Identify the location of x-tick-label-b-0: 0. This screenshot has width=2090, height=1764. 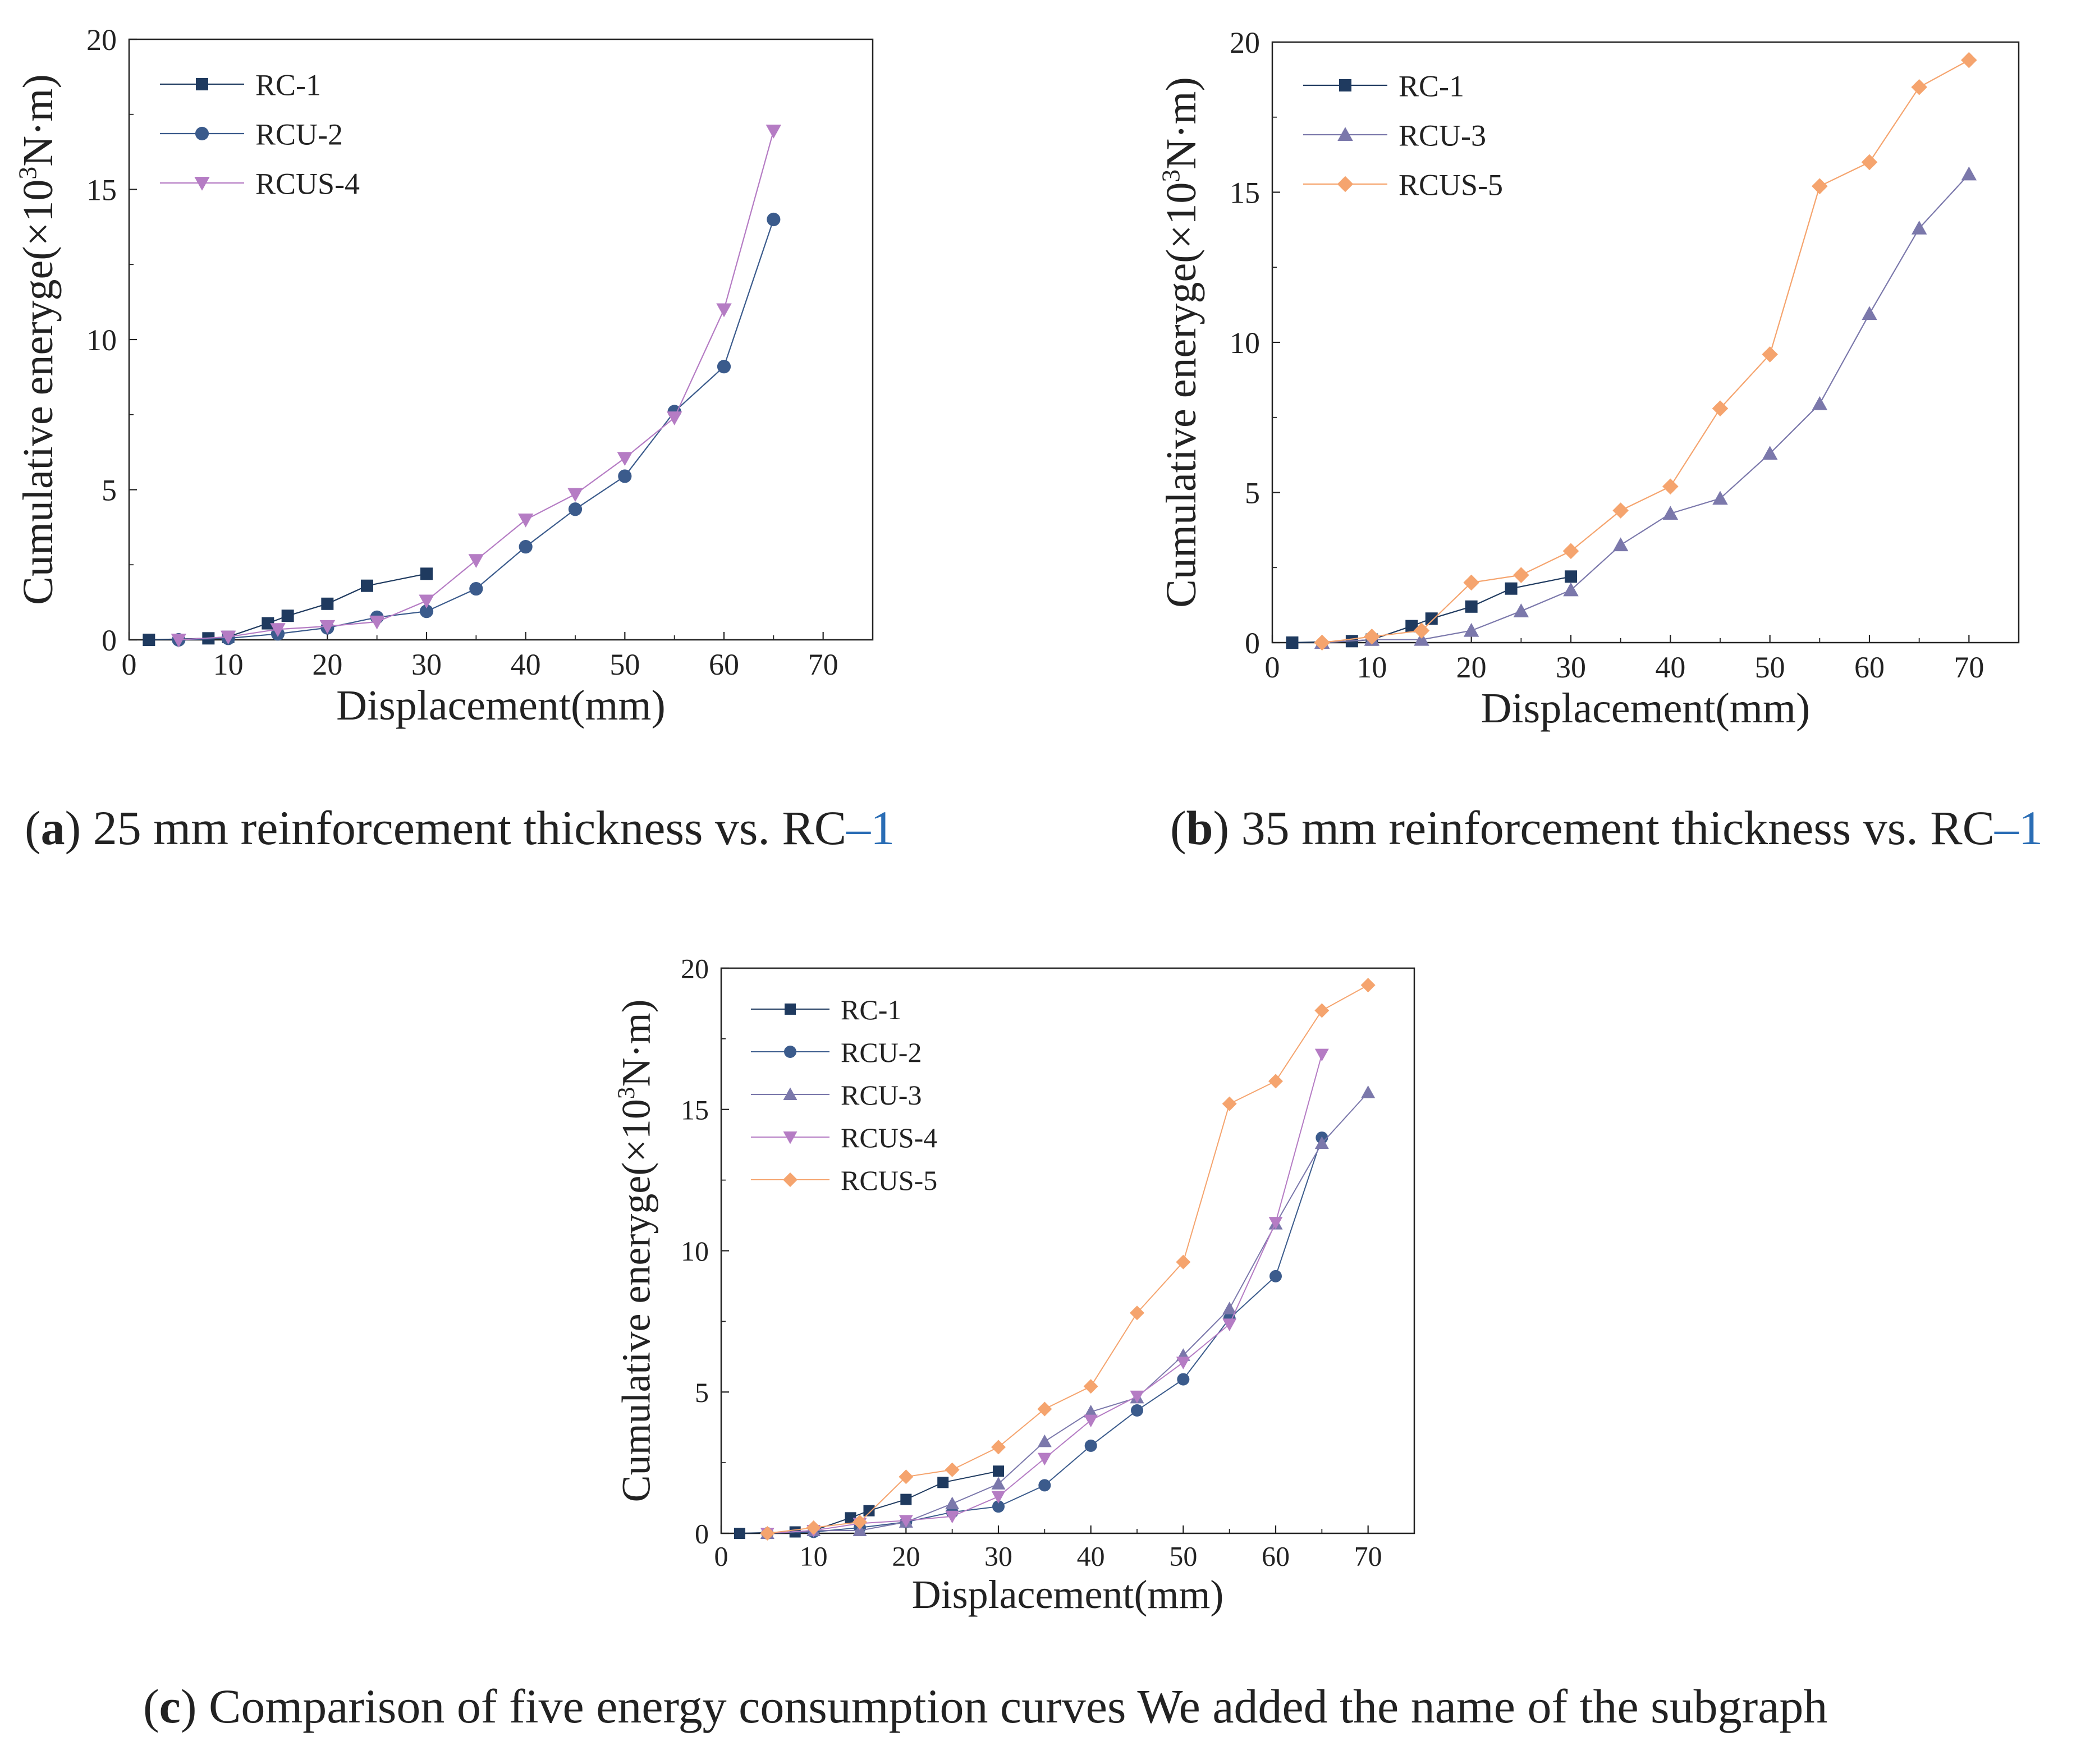
(1272, 667).